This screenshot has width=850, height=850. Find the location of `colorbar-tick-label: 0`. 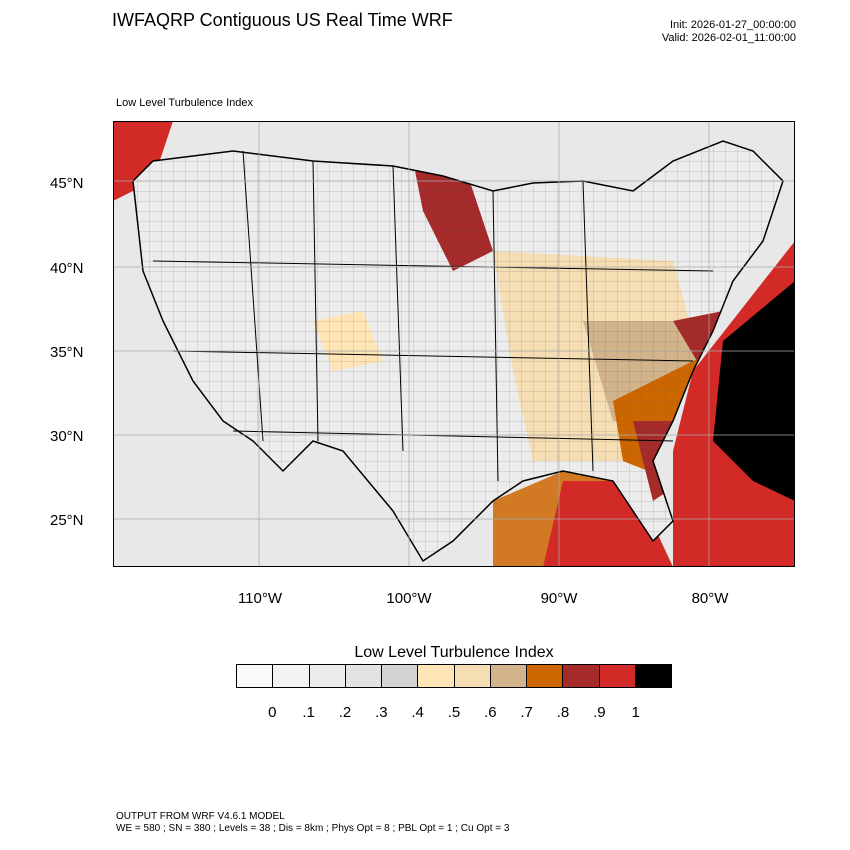

colorbar-tick-label: 0 is located at coordinates (272, 712).